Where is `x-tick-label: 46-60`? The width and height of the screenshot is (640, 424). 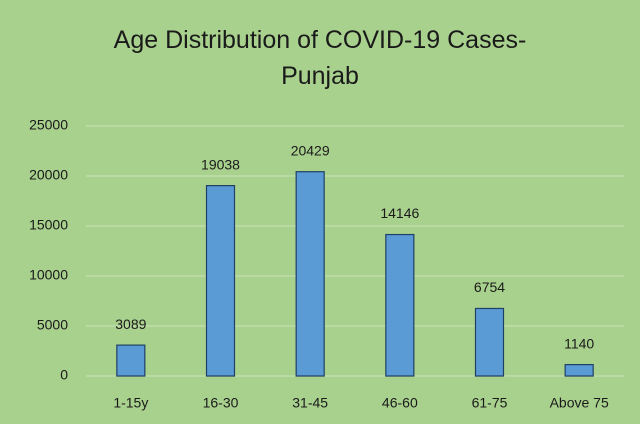 x-tick-label: 46-60 is located at coordinates (400, 403).